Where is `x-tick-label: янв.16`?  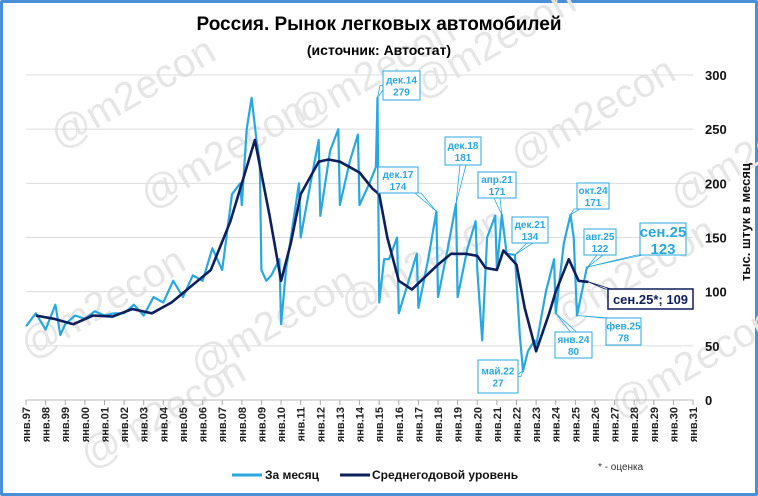 x-tick-label: янв.16 is located at coordinates (400, 424).